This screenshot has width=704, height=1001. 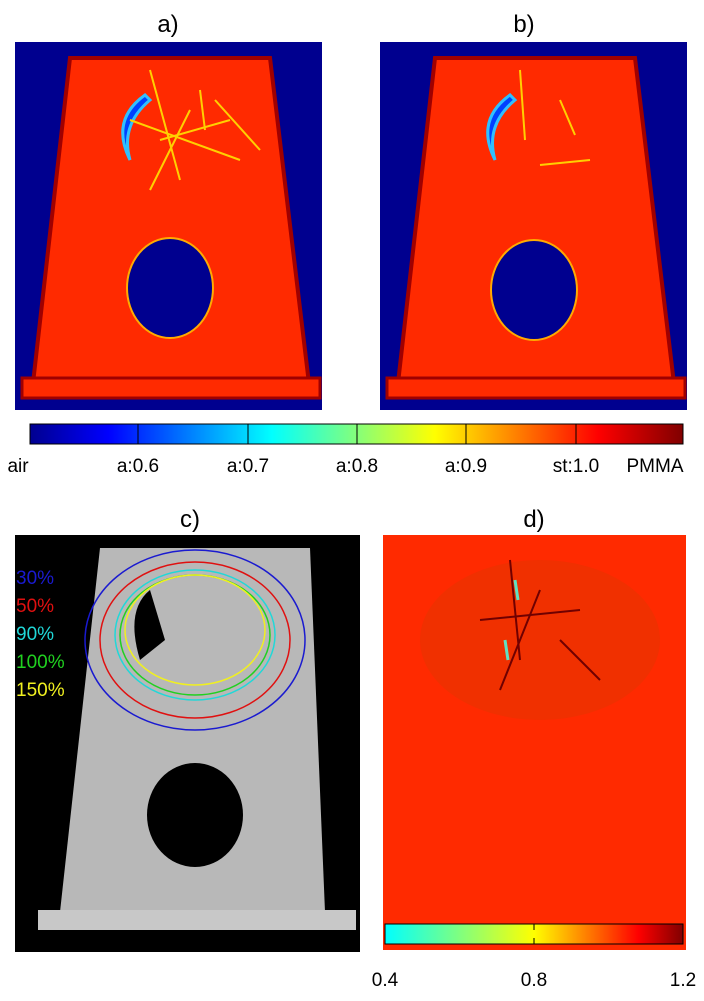 I want to click on tick-label: 0.4, so click(x=385, y=980).